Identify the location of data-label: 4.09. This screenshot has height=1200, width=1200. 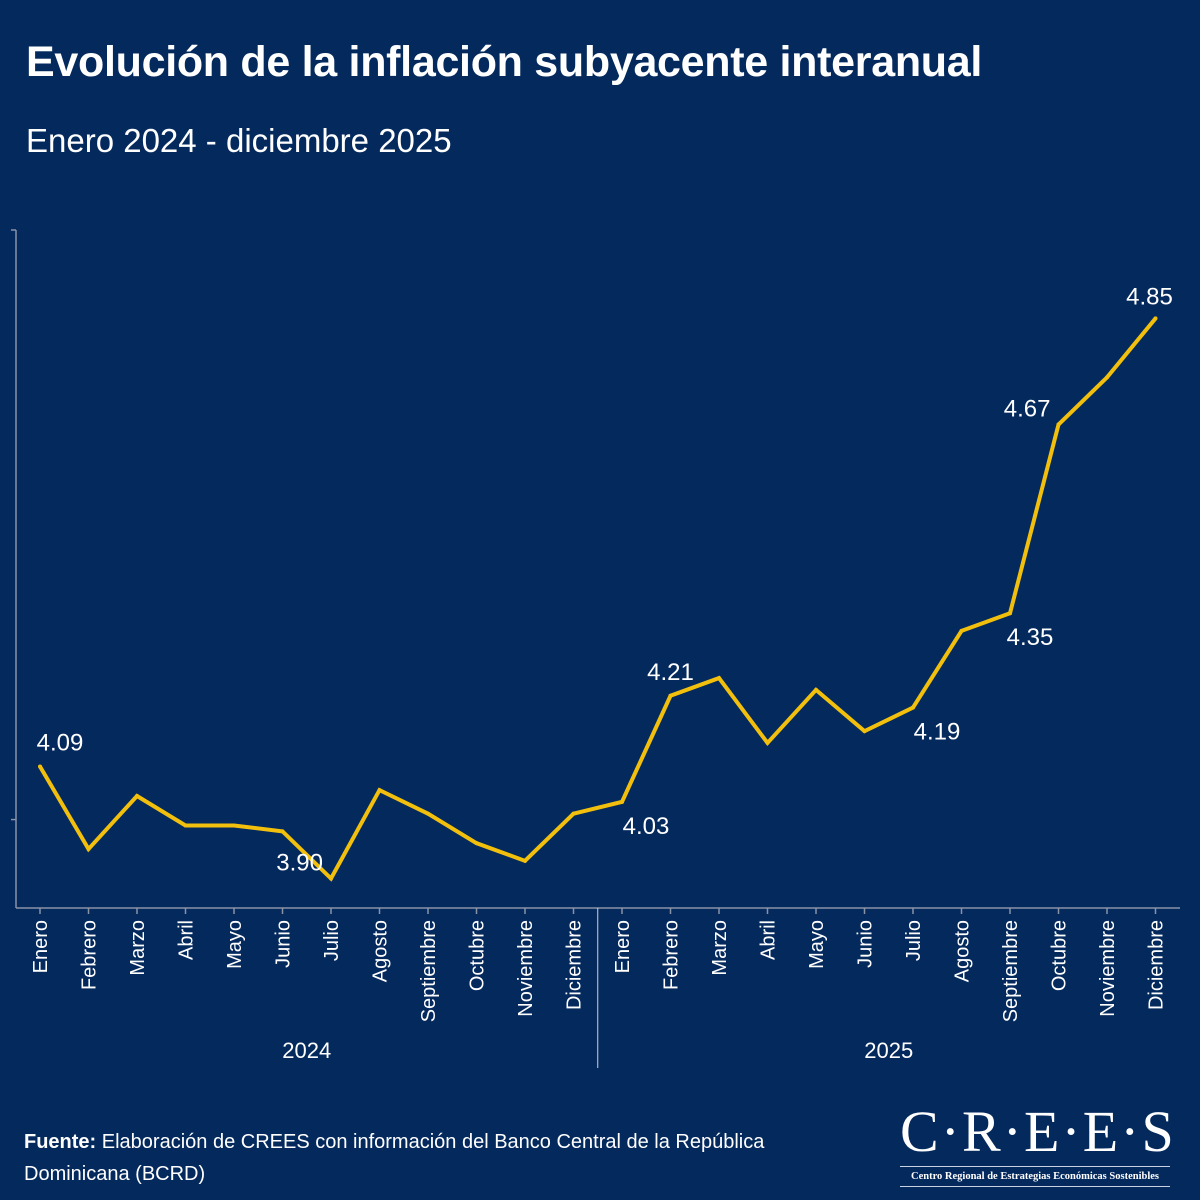
(60, 743).